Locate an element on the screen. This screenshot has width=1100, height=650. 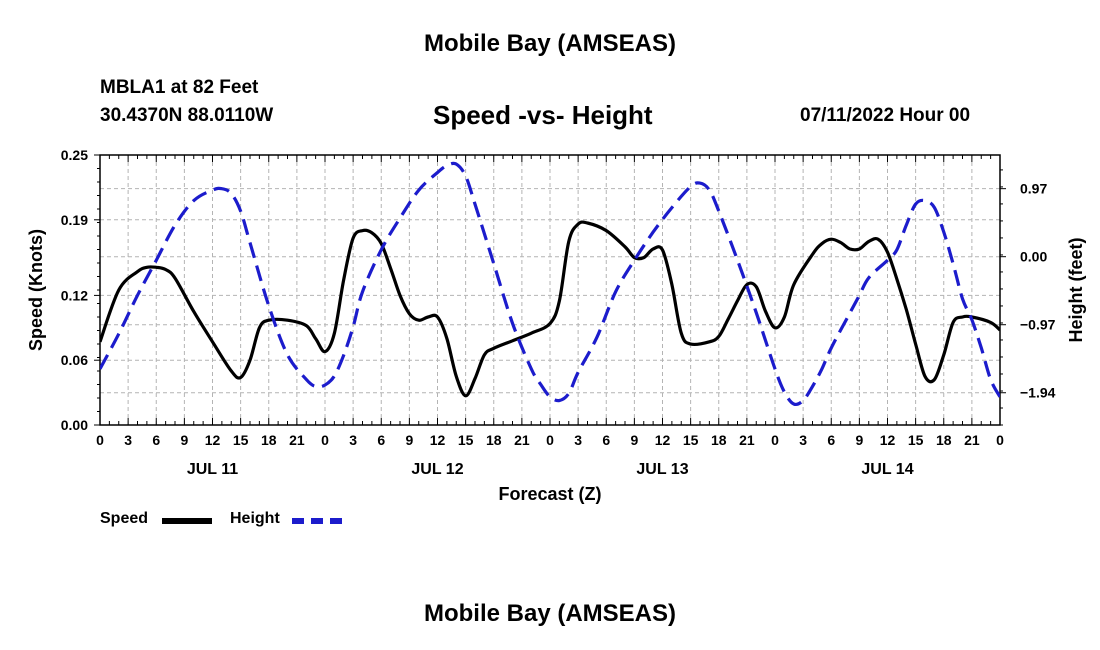
footer-title: Mobile Bay (AMSEAS) is located at coordinates (550, 613).